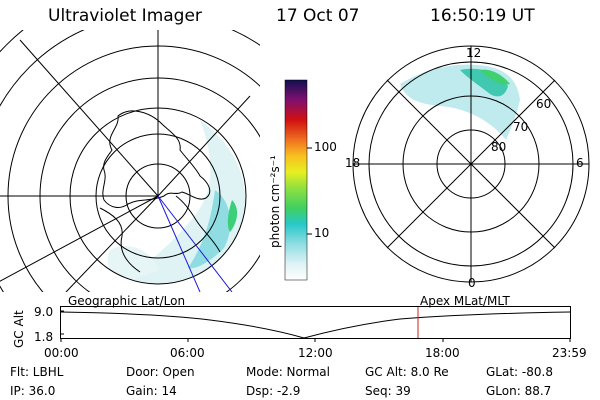 This screenshot has height=400, width=600. What do you see at coordinates (125, 16) in the screenshot?
I see `instrument-title: Ultraviolet Imager` at bounding box center [125, 16].